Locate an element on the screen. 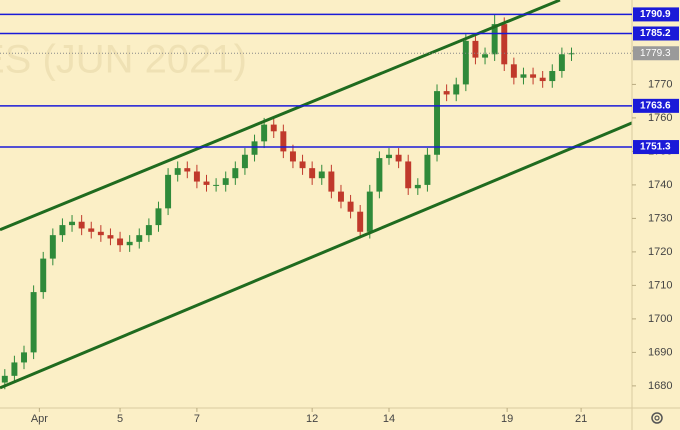  settings-icon is located at coordinates (657, 418).